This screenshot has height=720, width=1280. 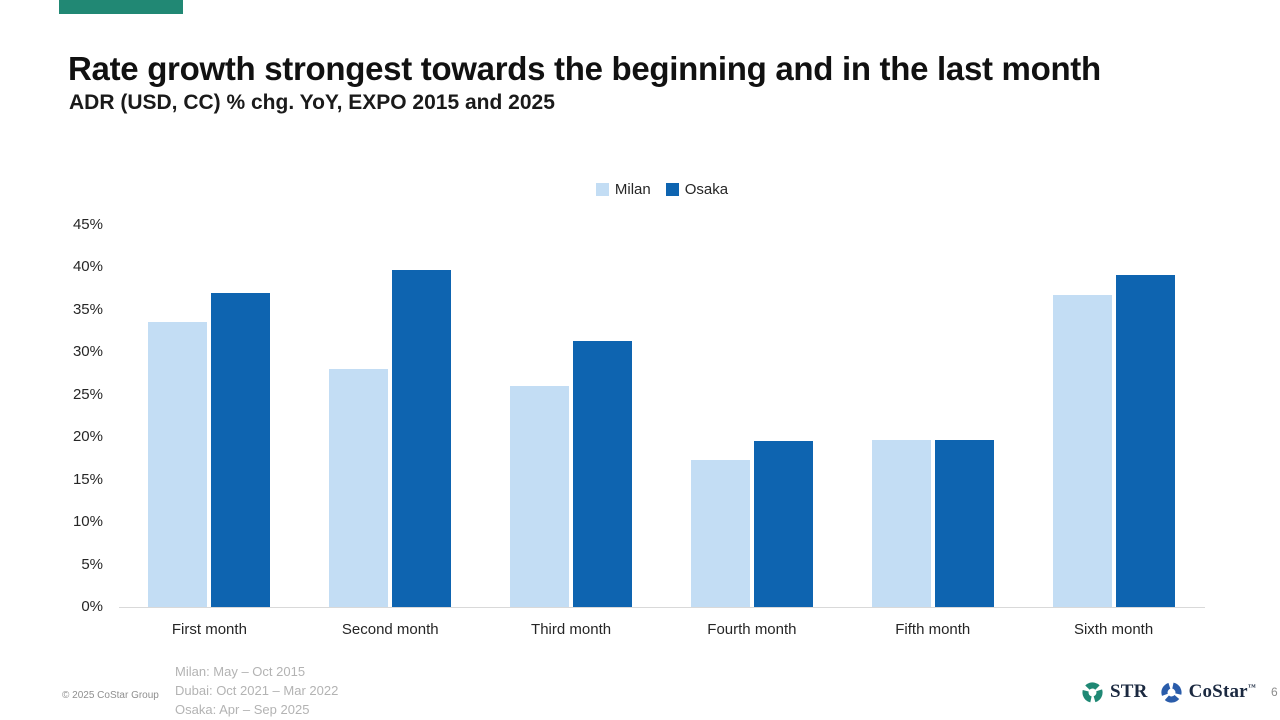 I want to click on bar-milan-first-month, so click(x=178, y=464).